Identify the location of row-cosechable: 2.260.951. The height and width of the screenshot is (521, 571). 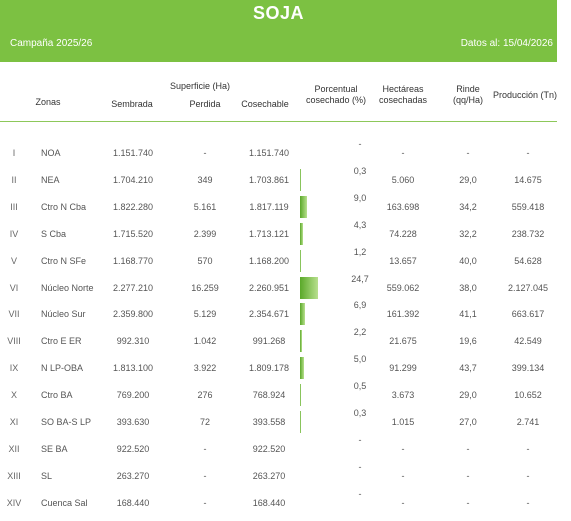
(269, 288).